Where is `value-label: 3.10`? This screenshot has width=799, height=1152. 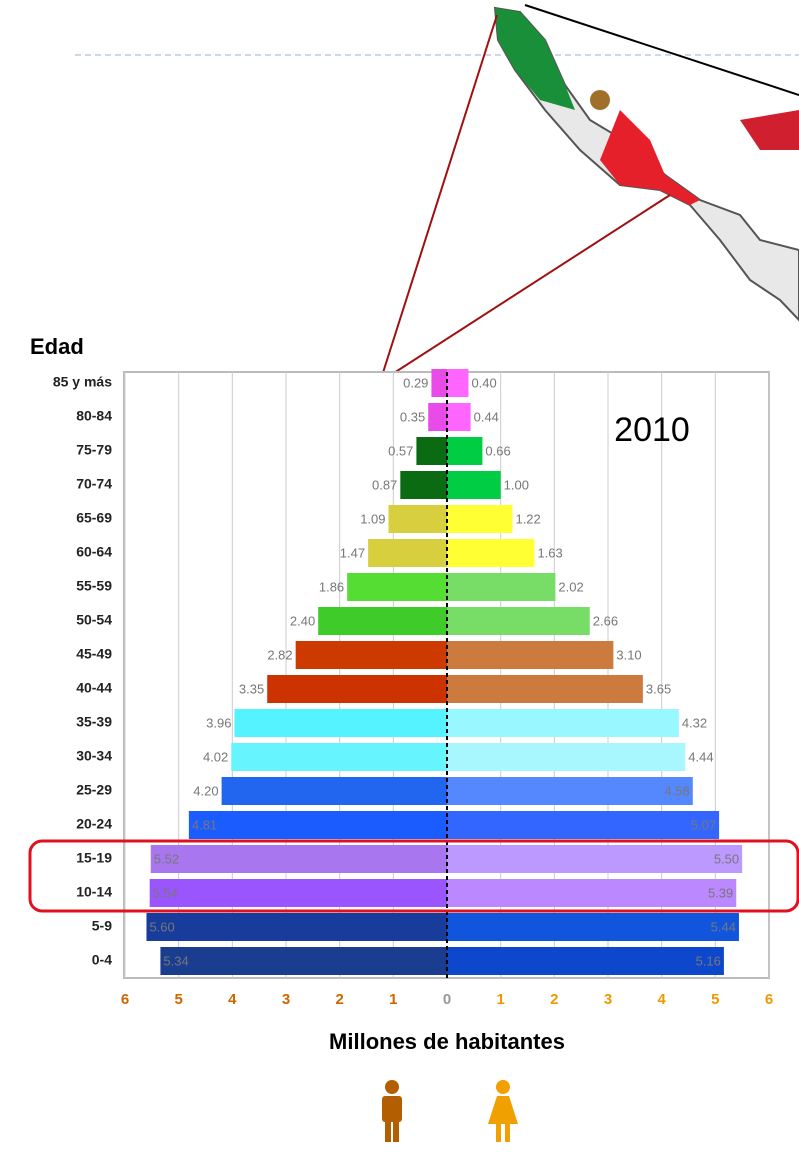
value-label: 3.10 is located at coordinates (628, 654).